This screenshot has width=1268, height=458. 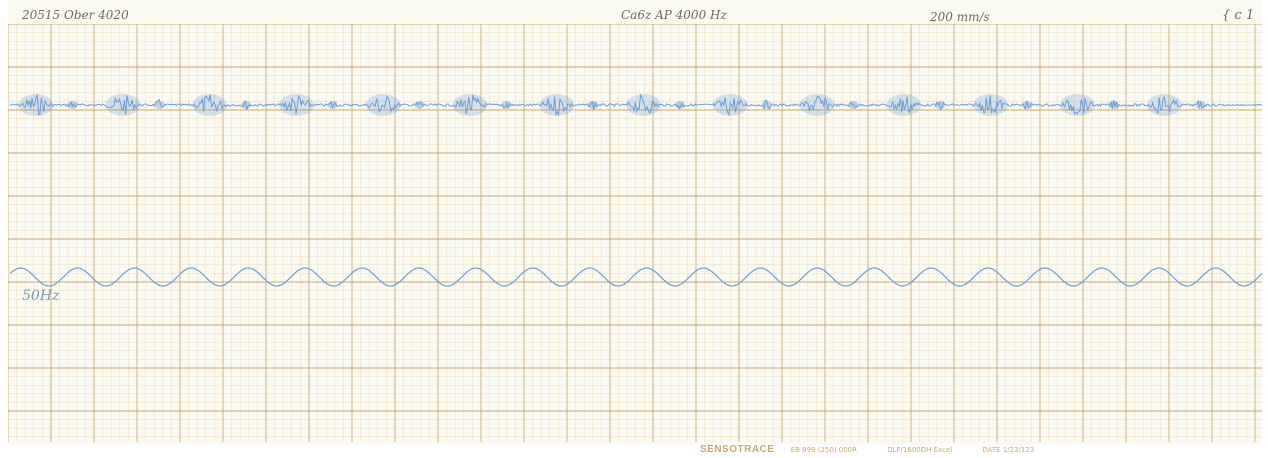 I want to click on footer-item-2: DLF/1600DH Excel, so click(x=920, y=450).